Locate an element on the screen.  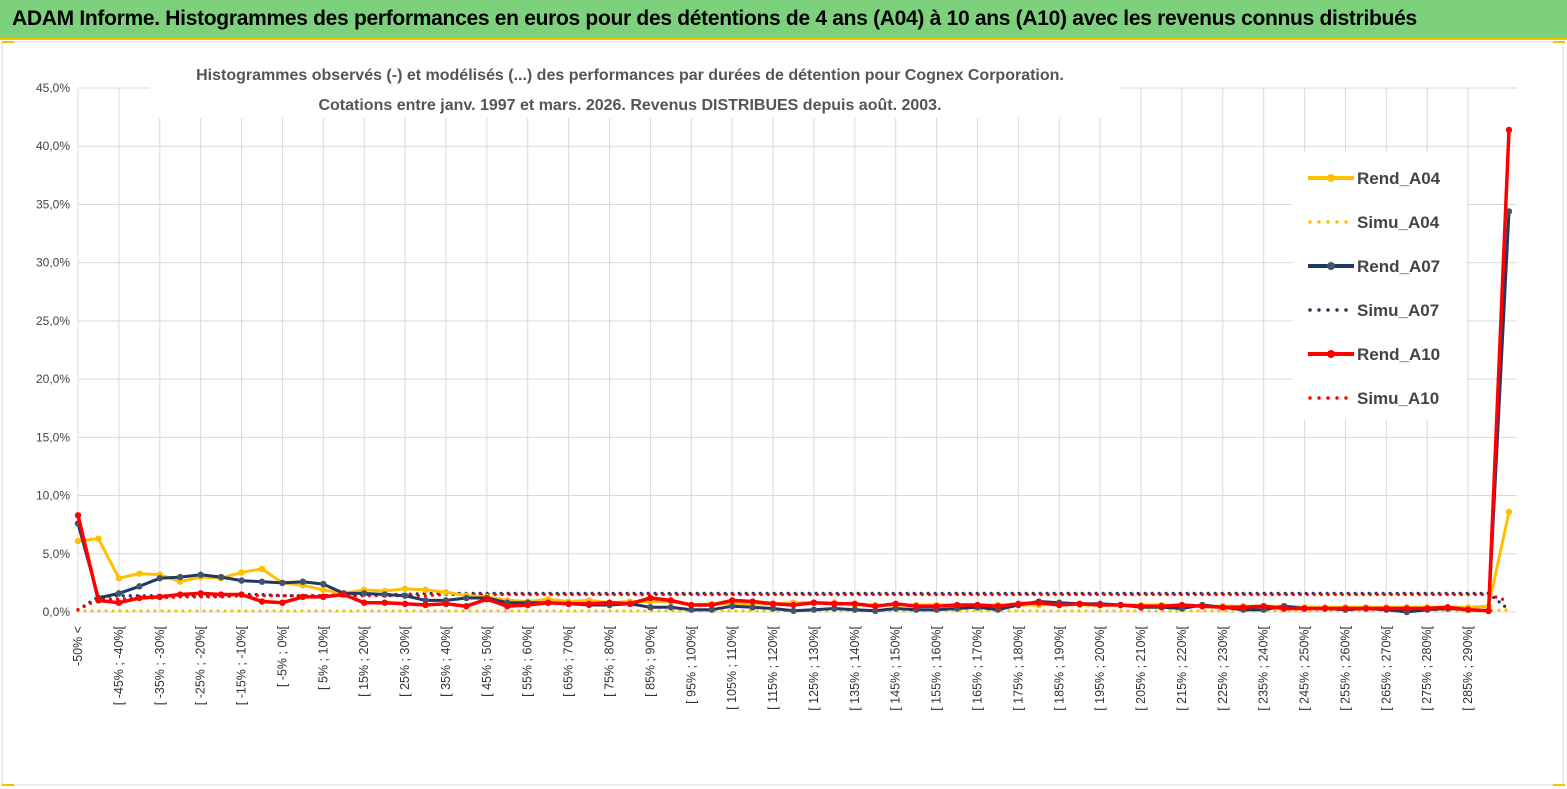
x-tick-label: [ 185% ; 190%[ is located at coordinates (1059, 667).